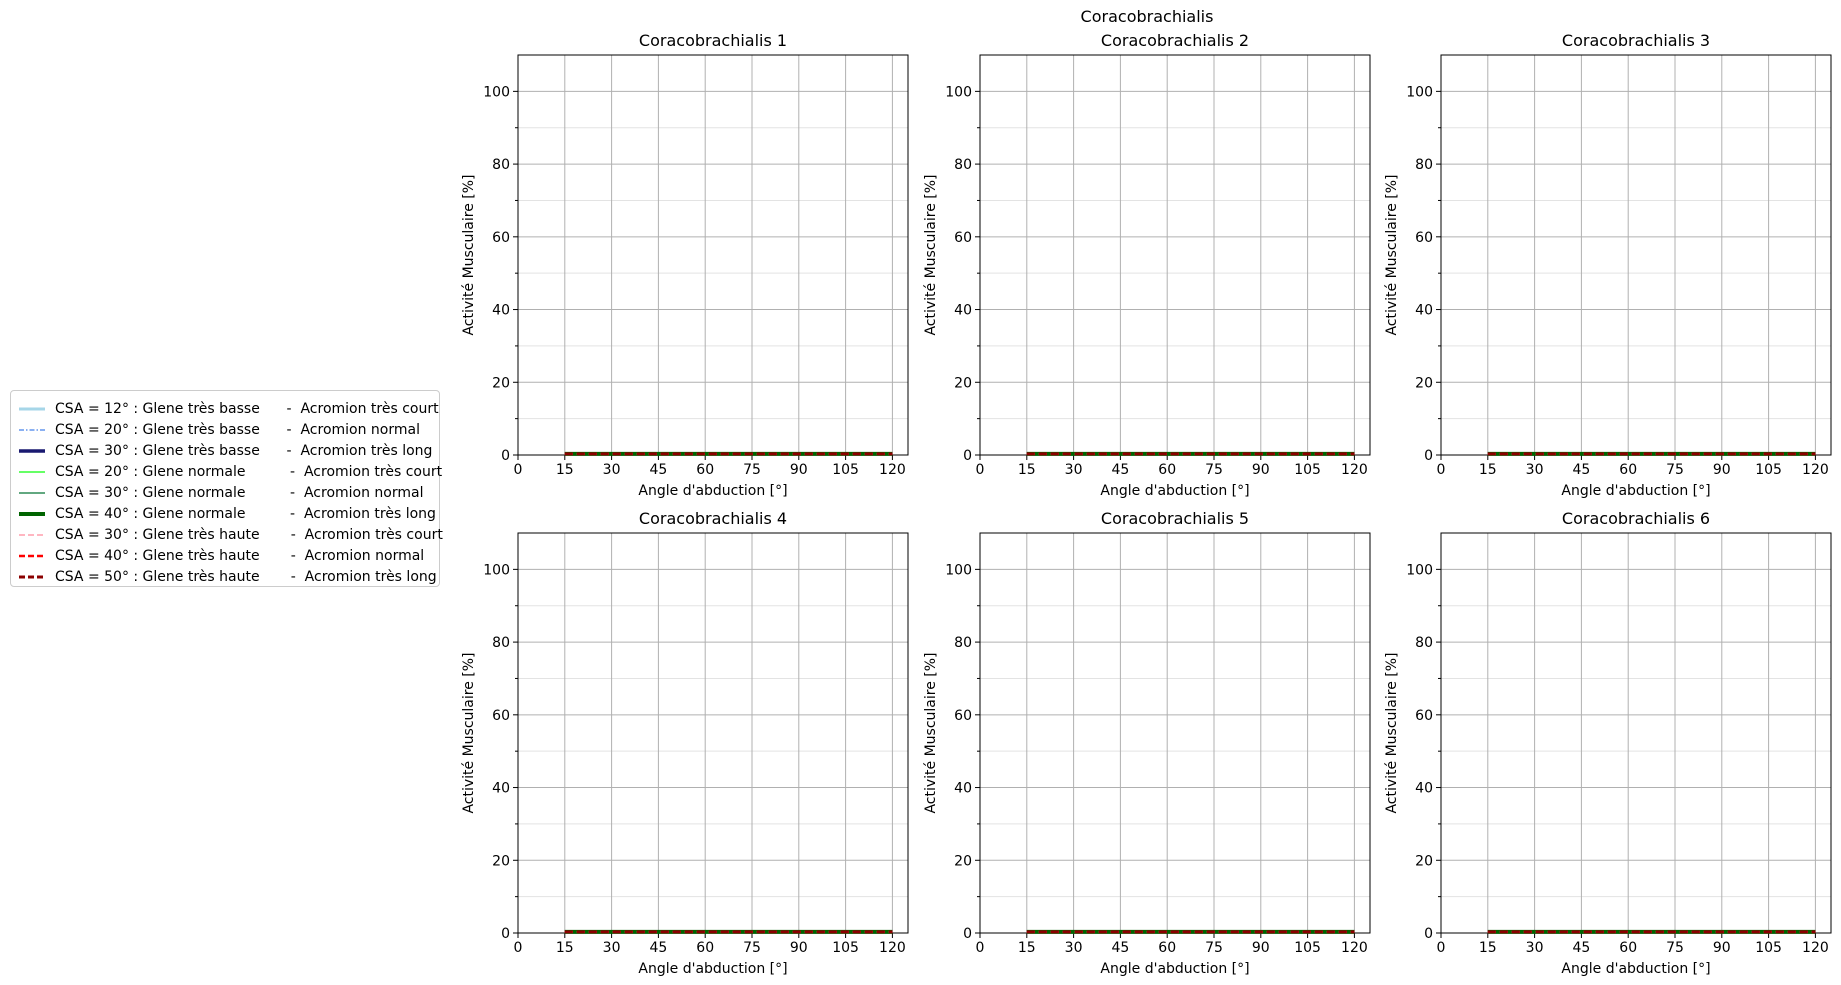  What do you see at coordinates (1147, 16) in the screenshot?
I see `figure-suptitle: Coracobrachialis` at bounding box center [1147, 16].